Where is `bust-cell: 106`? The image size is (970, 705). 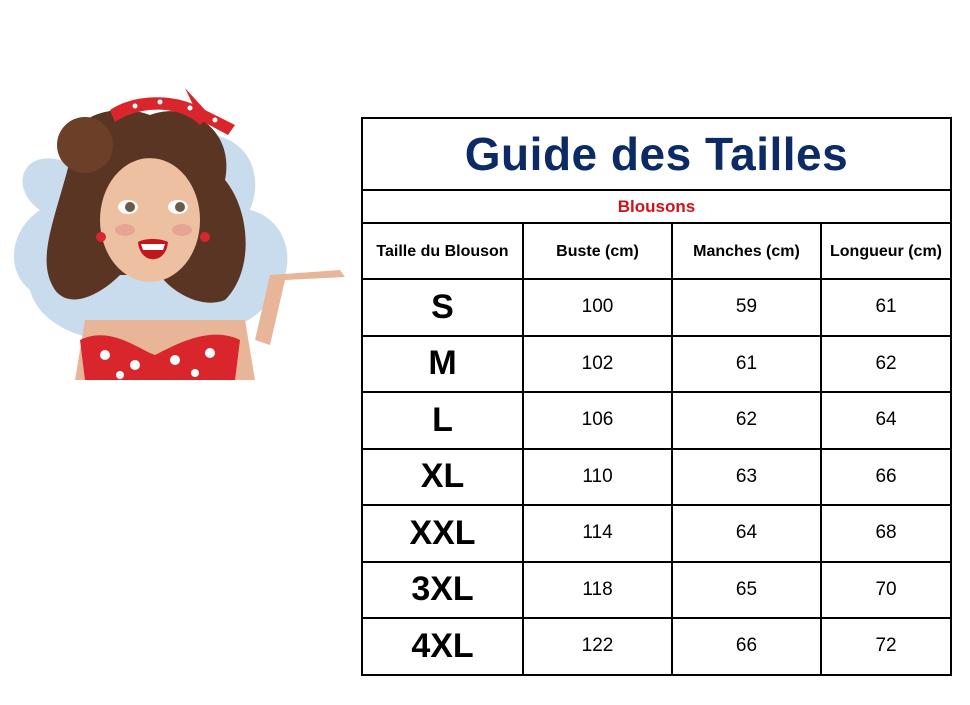 bust-cell: 106 is located at coordinates (597, 420).